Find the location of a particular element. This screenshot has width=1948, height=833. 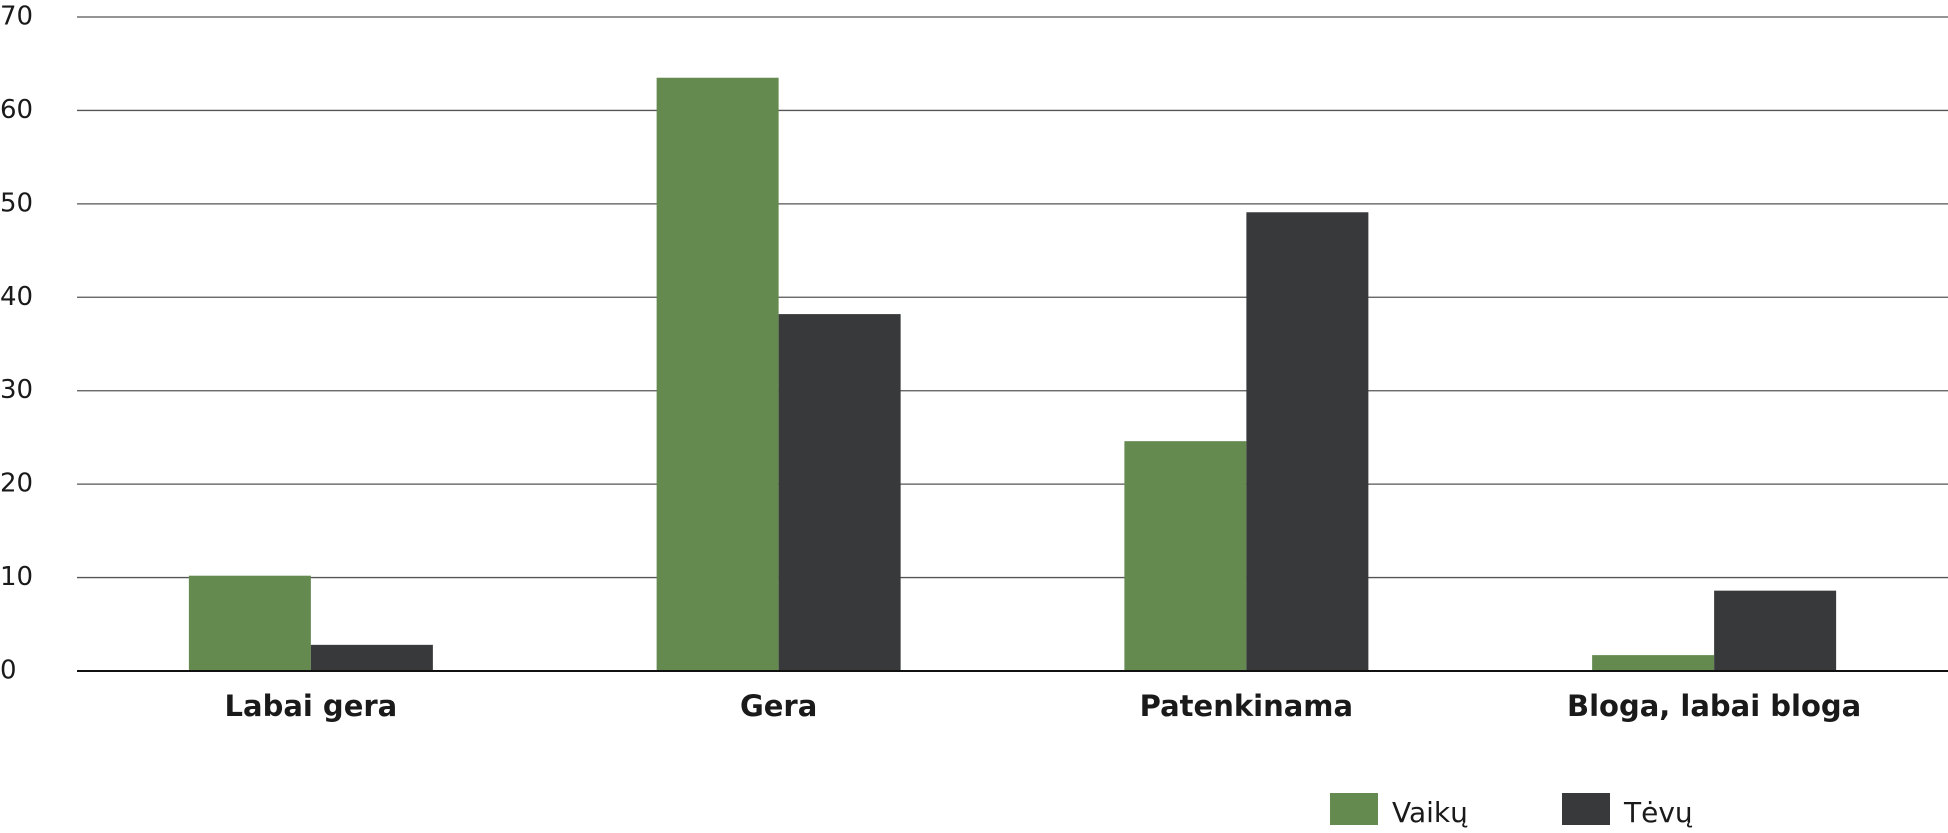

y-tick-label: 50 is located at coordinates (16, 203).